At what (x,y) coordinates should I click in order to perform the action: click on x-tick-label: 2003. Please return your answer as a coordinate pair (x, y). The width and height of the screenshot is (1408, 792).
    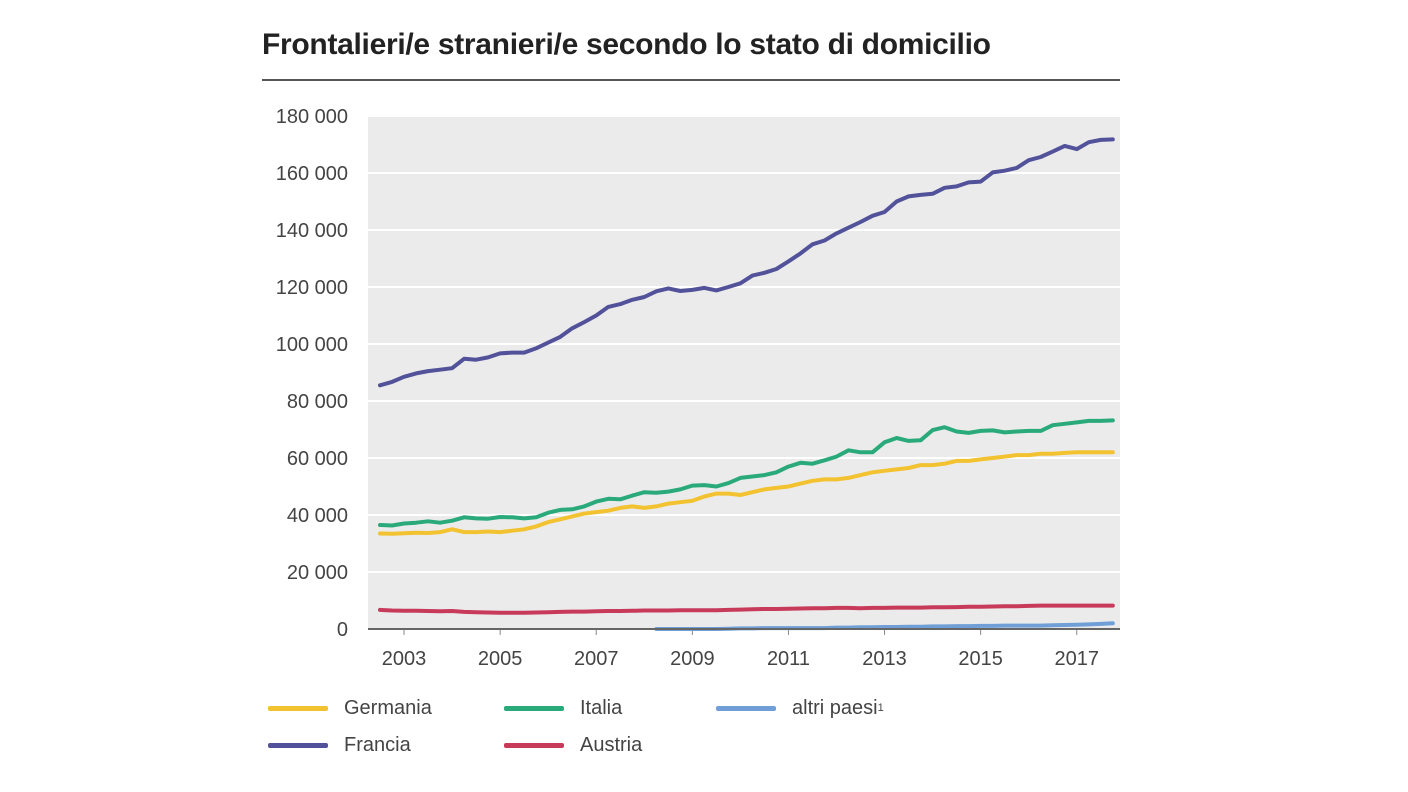
    Looking at the image, I should click on (404, 659).